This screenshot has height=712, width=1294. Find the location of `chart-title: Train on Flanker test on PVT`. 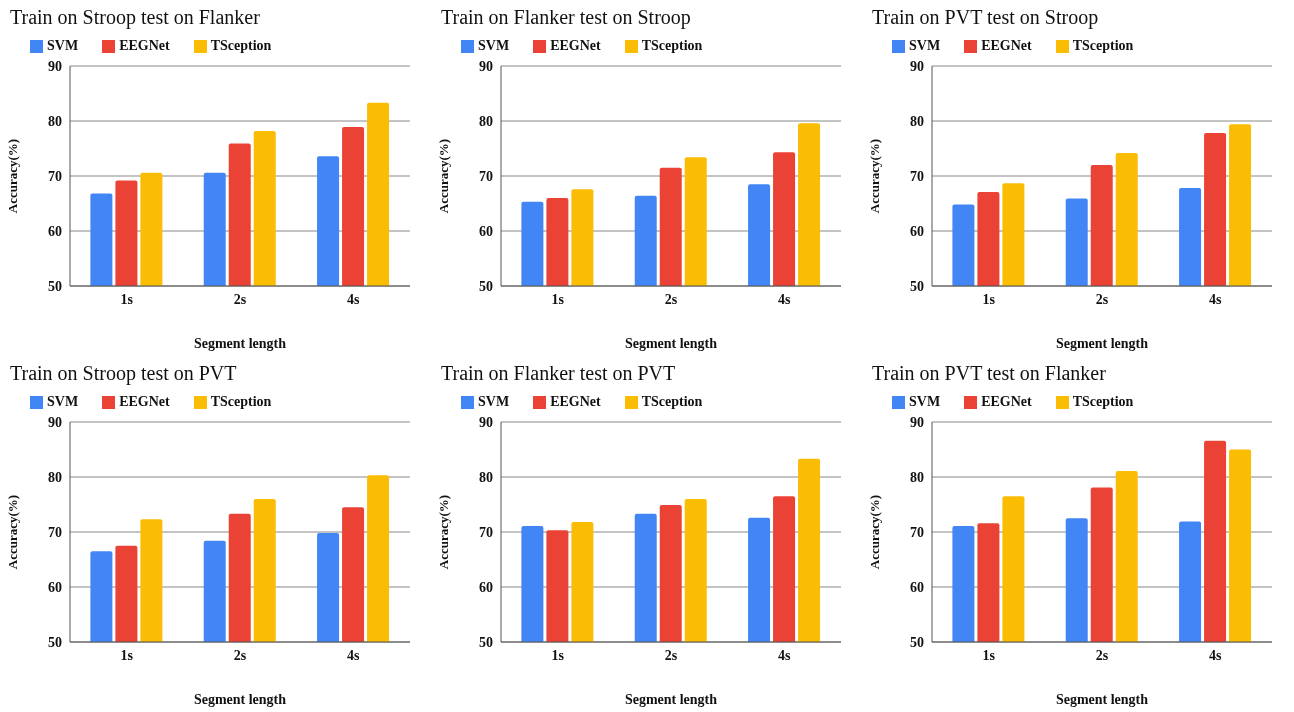

chart-title: Train on Flanker test on PVT is located at coordinates (558, 373).